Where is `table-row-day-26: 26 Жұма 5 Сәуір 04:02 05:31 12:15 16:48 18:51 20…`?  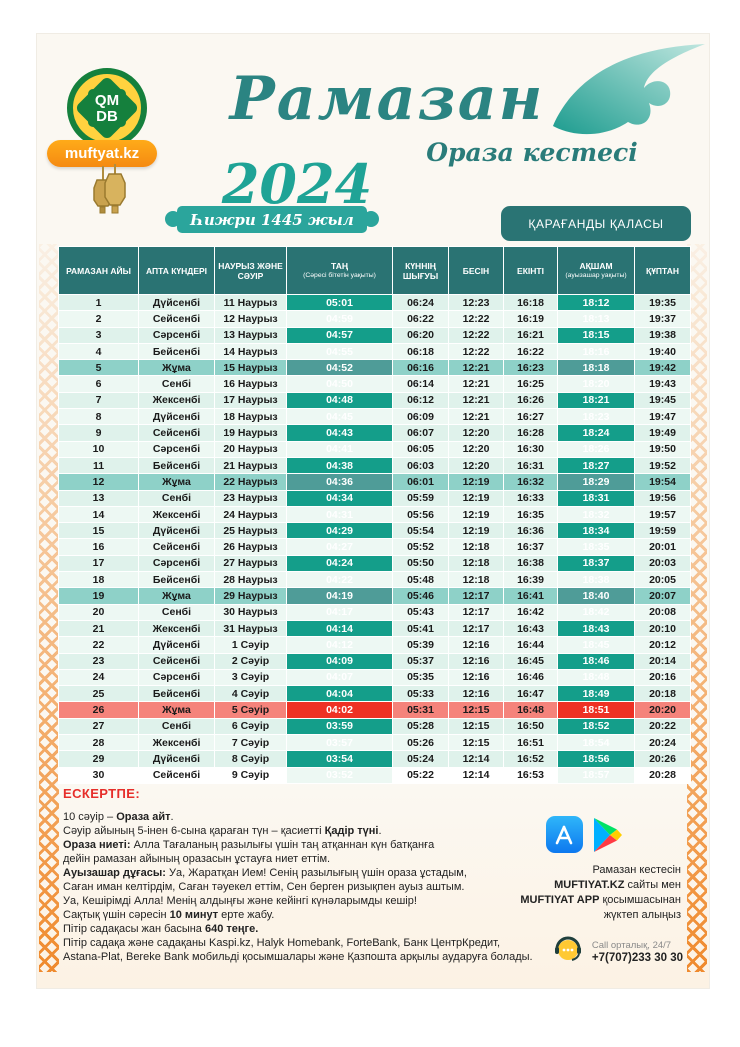
table-row-day-26: 26 Жұма 5 Сәуір 04:02 05:31 12:15 16:48 18:51 20… is located at coordinates (374, 710).